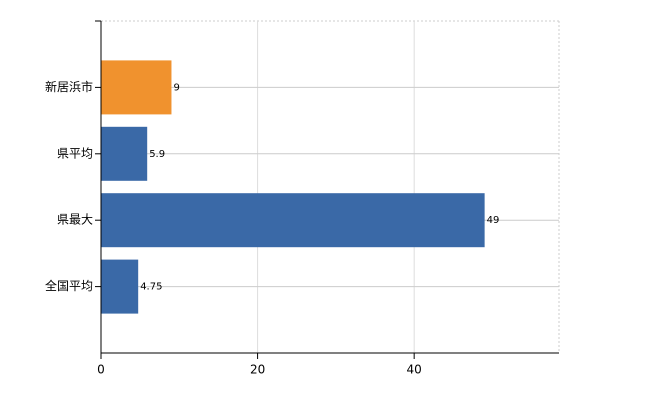 This screenshot has width=650, height=404. What do you see at coordinates (69, 86) in the screenshot?
I see `y-tick-label: 新居浜市` at bounding box center [69, 86].